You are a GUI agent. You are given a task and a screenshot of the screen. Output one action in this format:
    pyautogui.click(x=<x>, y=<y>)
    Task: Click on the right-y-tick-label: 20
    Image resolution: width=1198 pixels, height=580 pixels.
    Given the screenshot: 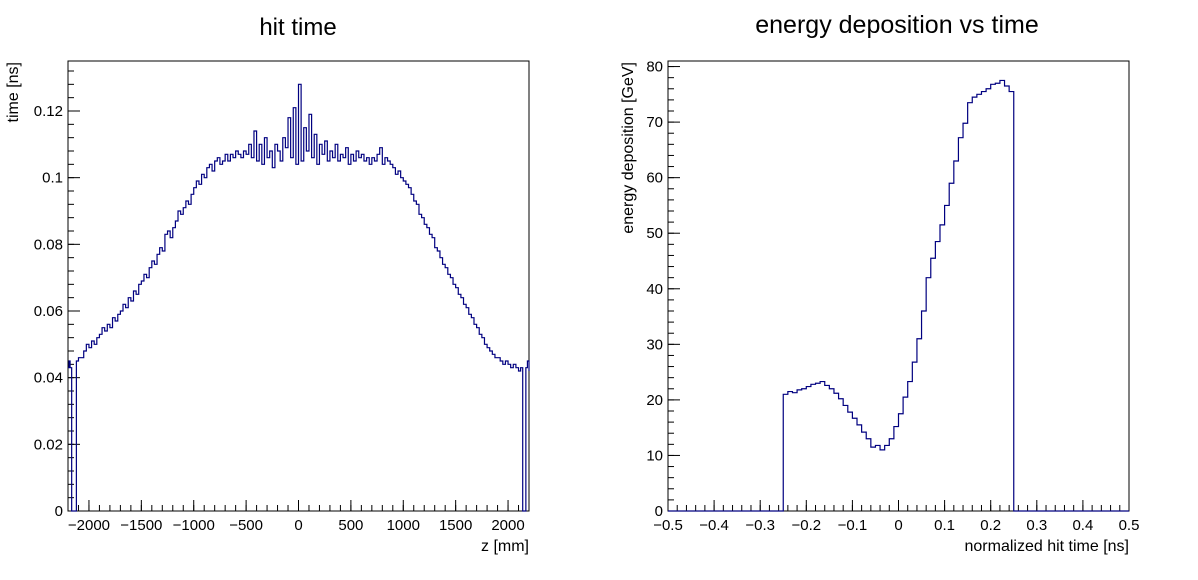 What is the action you would take?
    pyautogui.click(x=654, y=400)
    